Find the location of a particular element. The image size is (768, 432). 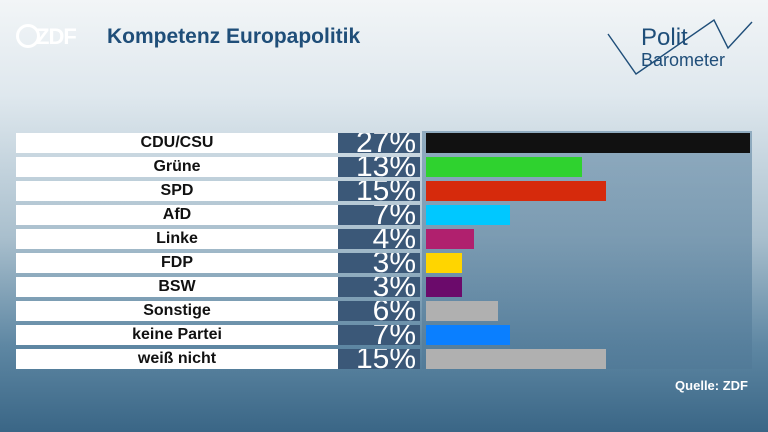

category-label: CDU/CSU is located at coordinates (177, 143).